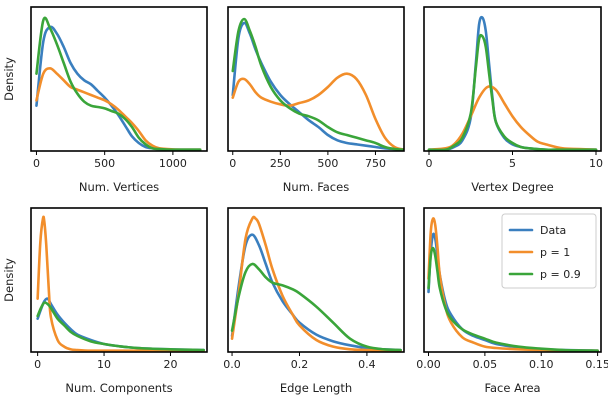 The height and width of the screenshot is (410, 608). What do you see at coordinates (375, 163) in the screenshot?
I see `x-tick-label: 750` at bounding box center [375, 163].